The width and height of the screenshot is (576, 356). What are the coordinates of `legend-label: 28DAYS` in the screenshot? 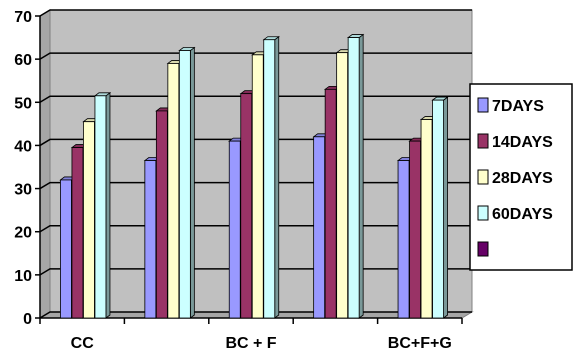 It's located at (522, 178).